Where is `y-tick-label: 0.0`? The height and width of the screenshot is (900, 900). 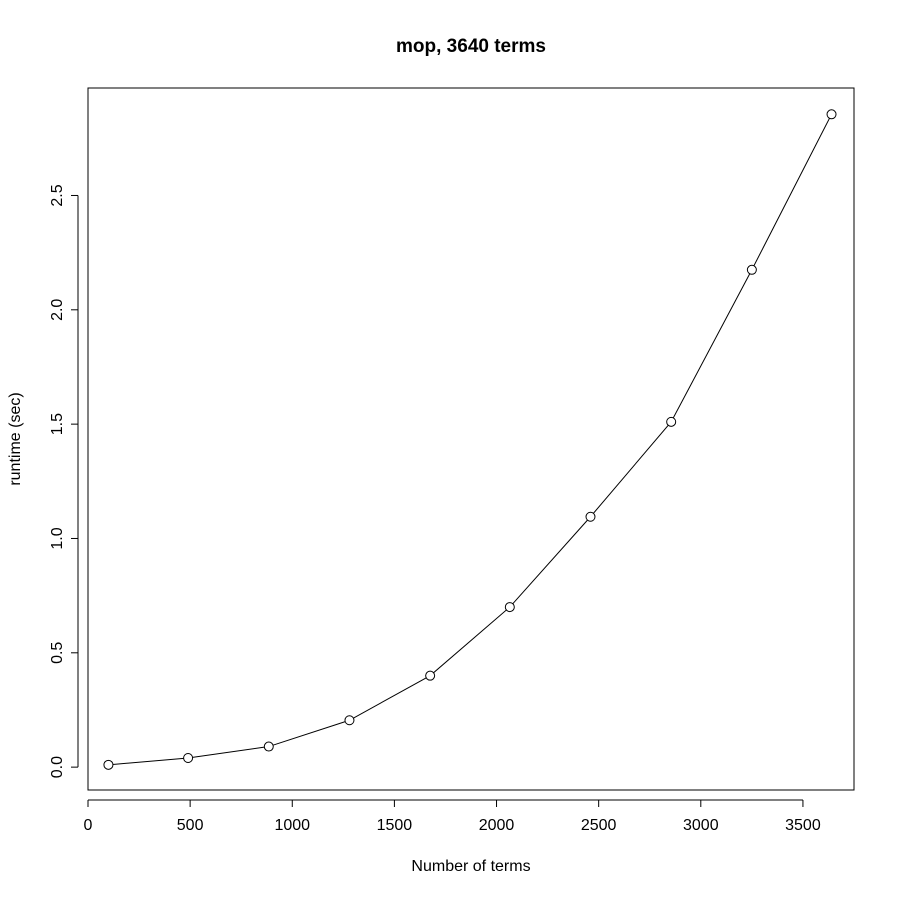 y-tick-label: 0.0 is located at coordinates (57, 767).